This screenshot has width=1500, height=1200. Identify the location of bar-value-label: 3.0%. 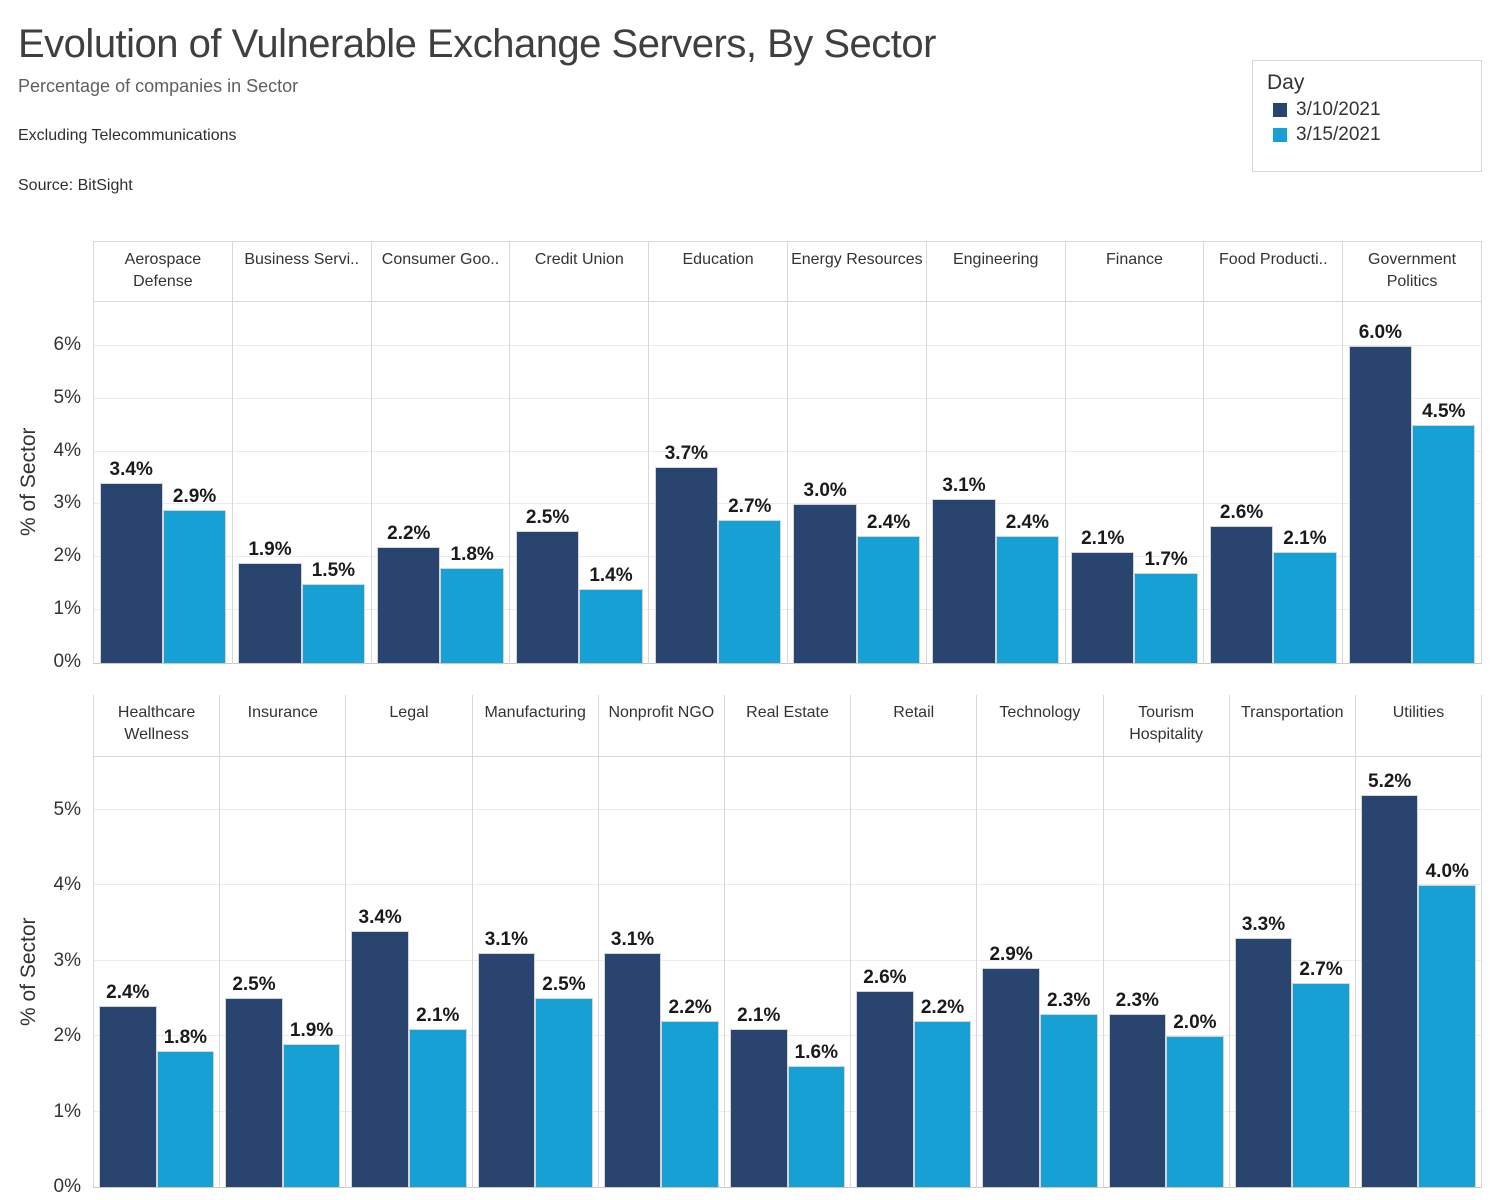
(825, 491).